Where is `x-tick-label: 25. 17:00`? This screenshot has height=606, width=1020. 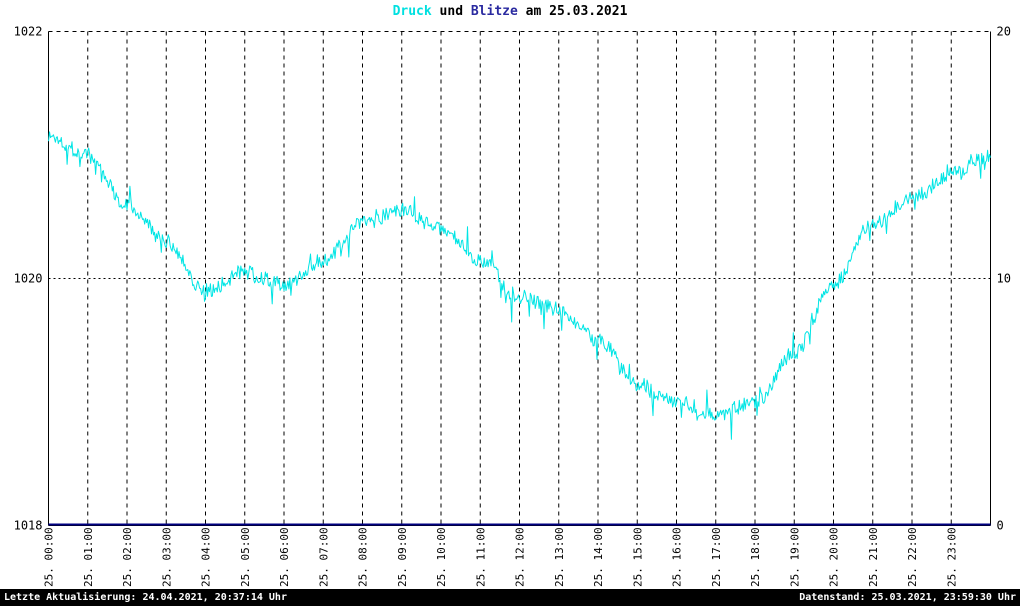 x-tick-label: 25. 17:00 is located at coordinates (716, 557).